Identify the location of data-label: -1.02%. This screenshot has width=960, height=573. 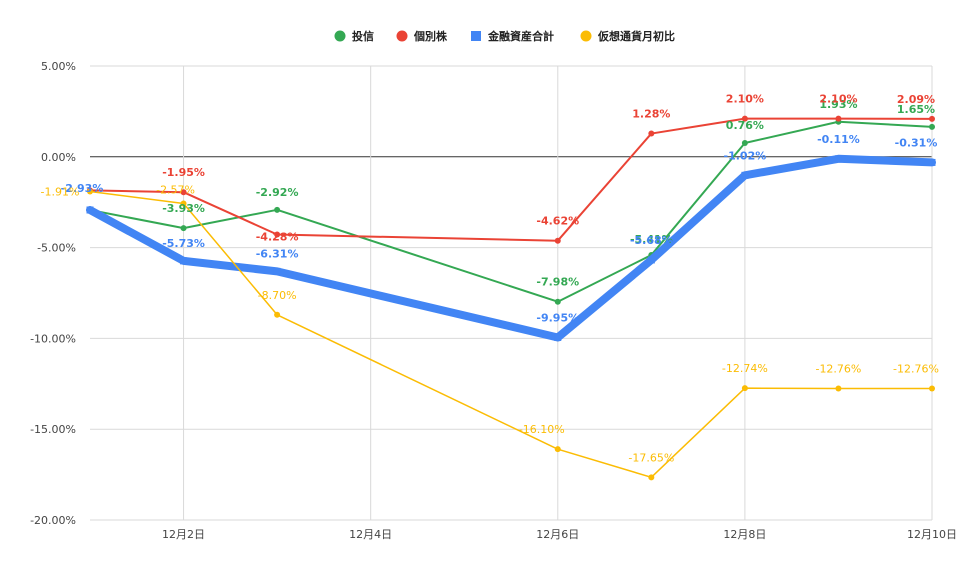
(745, 155).